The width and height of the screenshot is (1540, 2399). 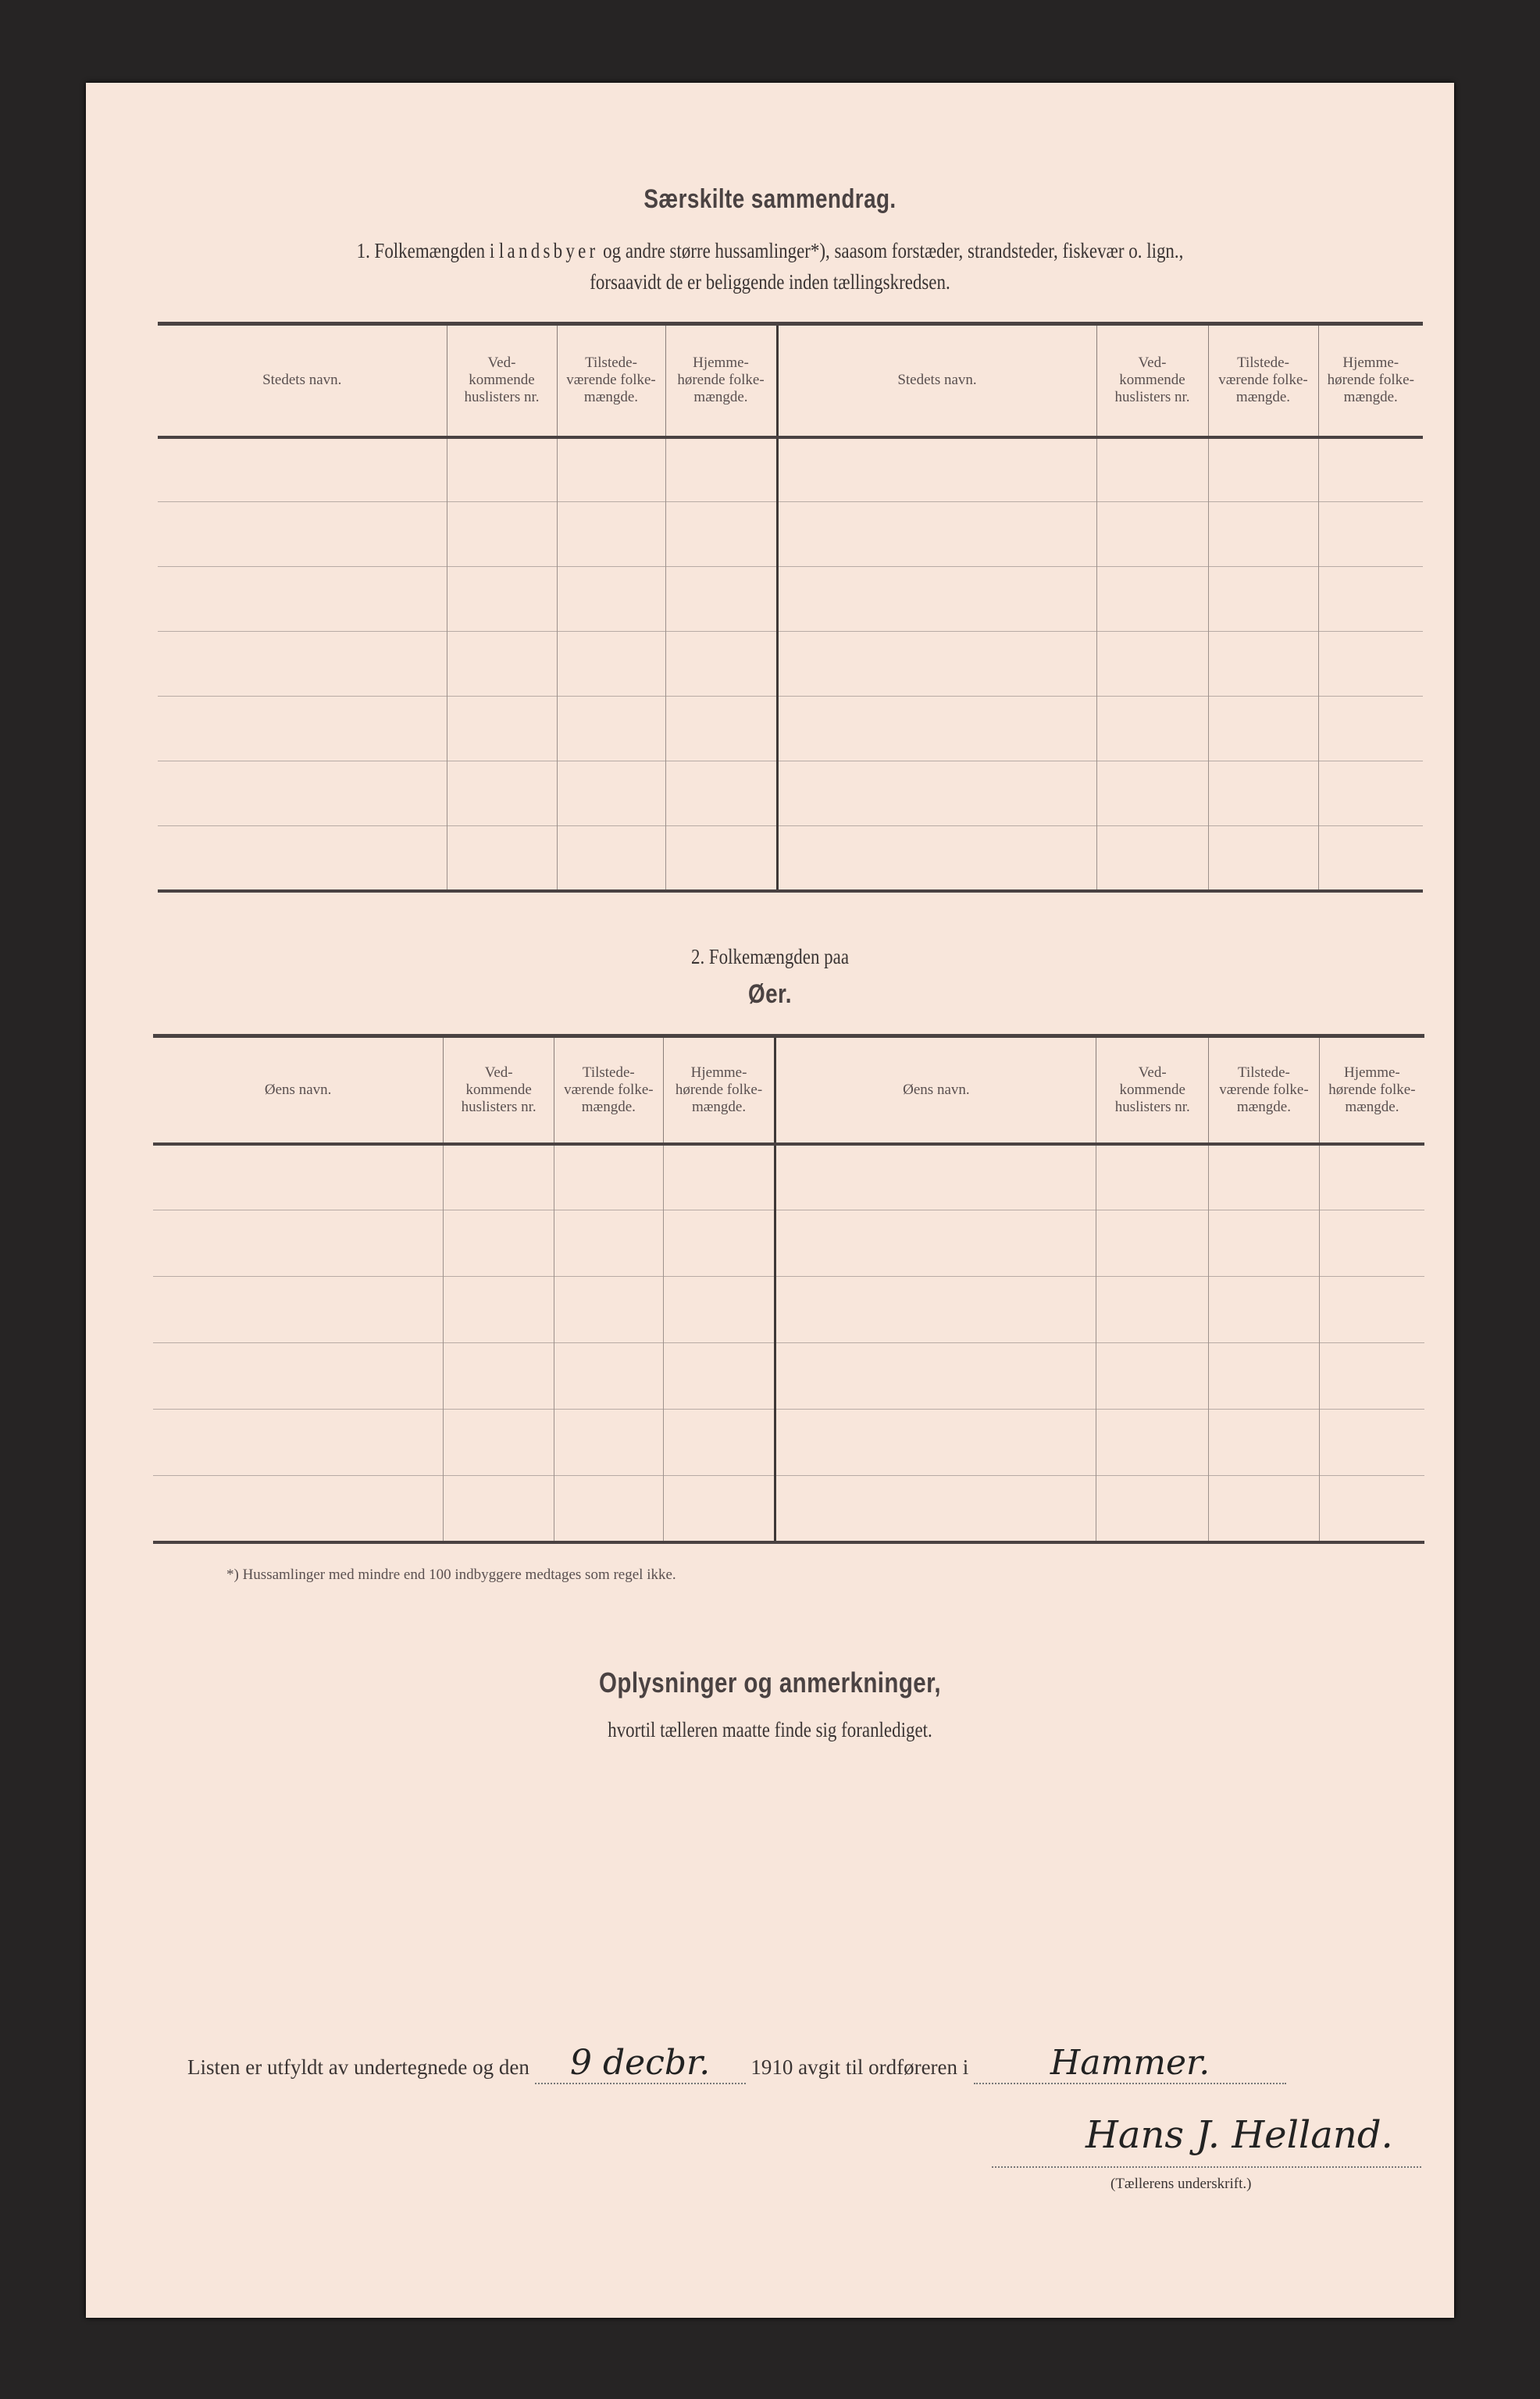 I want to click on page-title: Særskilte sammendrag., so click(x=770, y=199).